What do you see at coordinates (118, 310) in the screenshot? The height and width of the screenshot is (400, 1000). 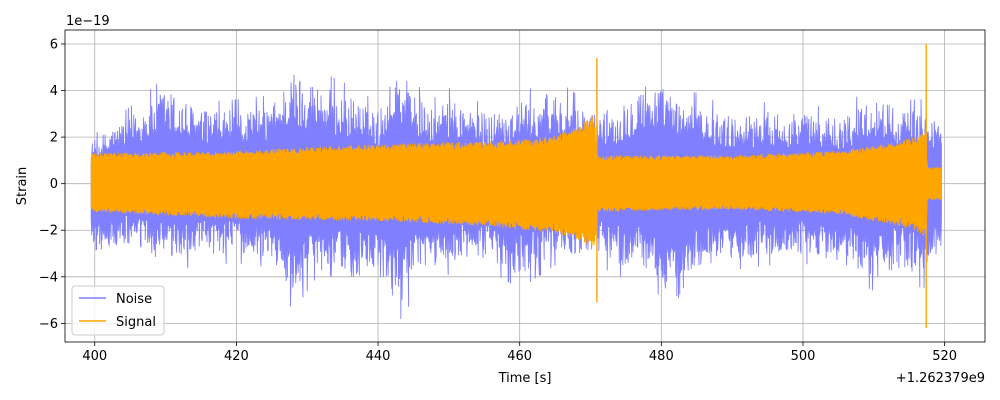 I see `legend: Noise Signal` at bounding box center [118, 310].